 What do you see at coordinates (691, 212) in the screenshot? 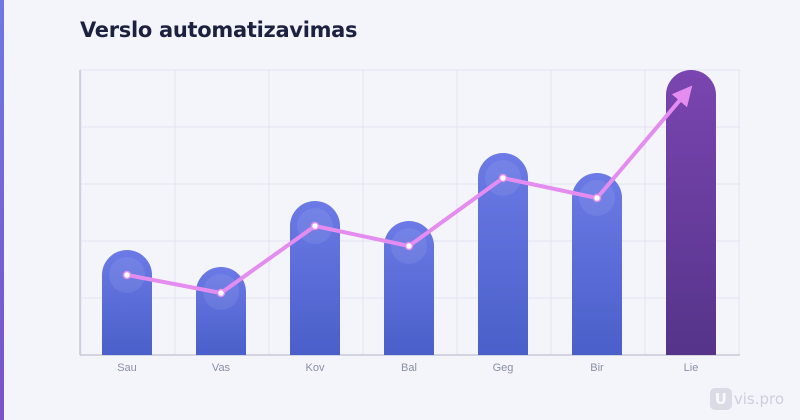
I see `bar-lie` at bounding box center [691, 212].